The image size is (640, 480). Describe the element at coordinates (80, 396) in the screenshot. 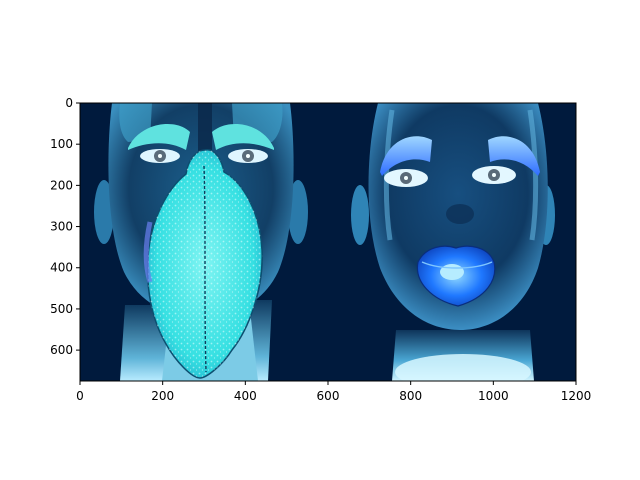

I see `x-tick-label: 0` at that location.